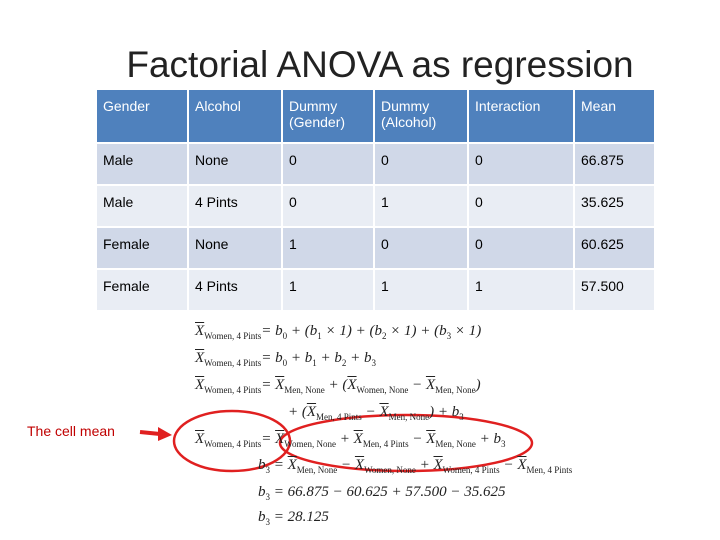 The width and height of the screenshot is (720, 540). I want to click on arrow, so click(150, 433).